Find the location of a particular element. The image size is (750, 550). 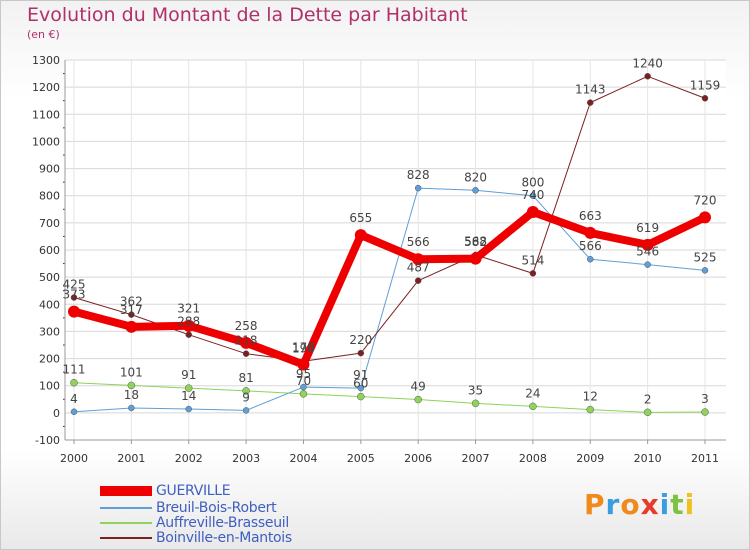

data-label-breuil-bois-robert: 546 is located at coordinates (647, 252).